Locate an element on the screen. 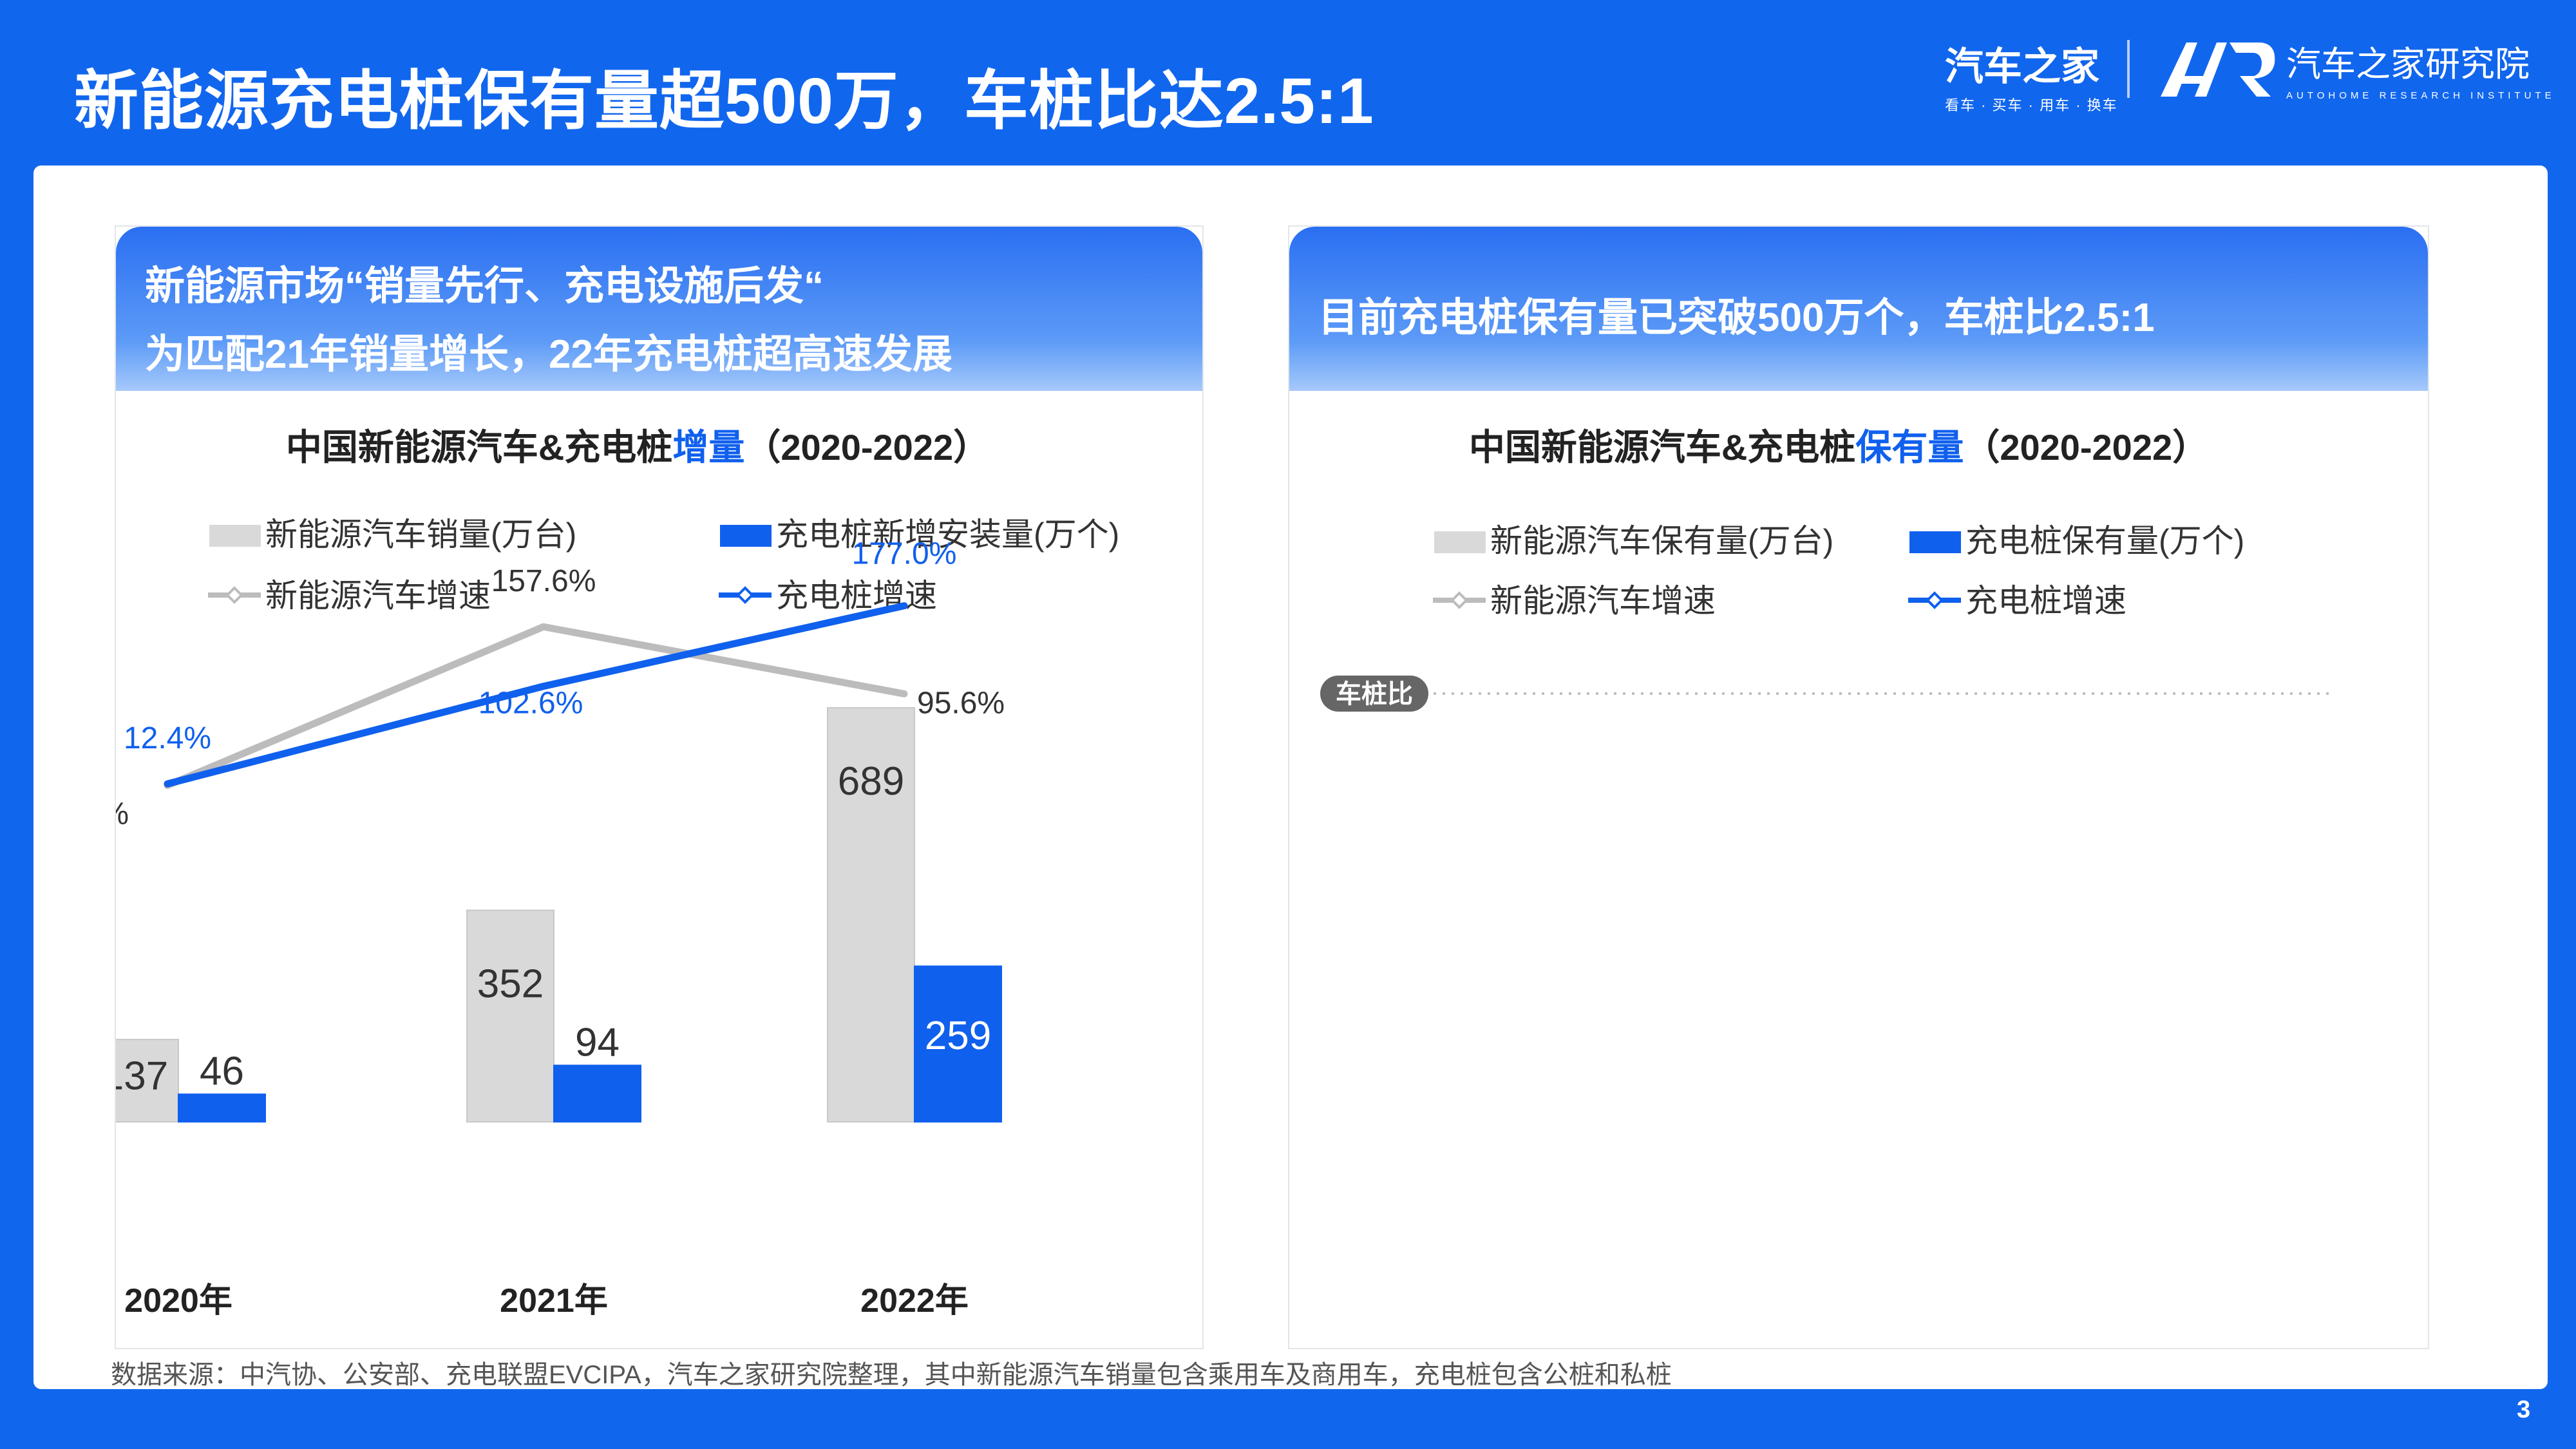 The image size is (2576, 1449). legend-label-charger-growth: 充电桩增速 is located at coordinates (856, 596).